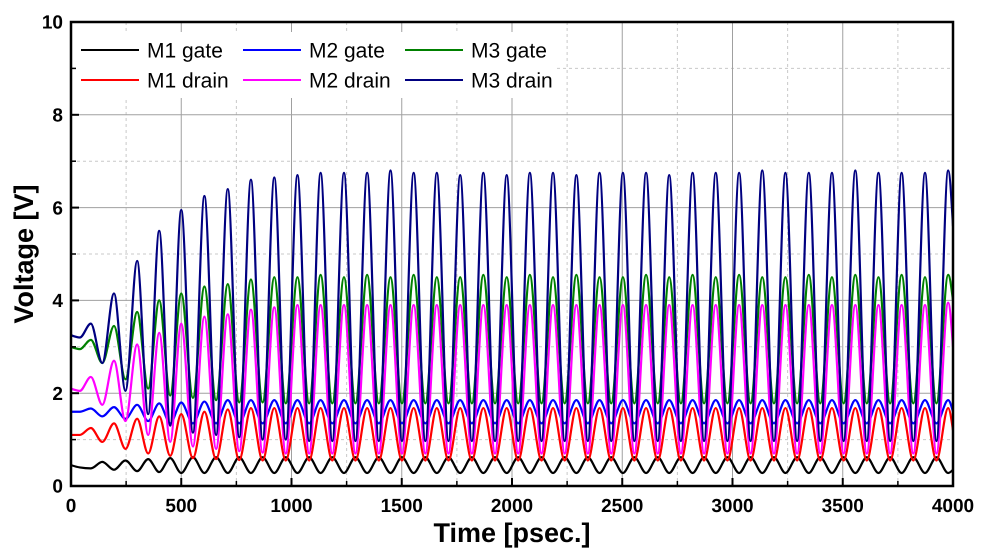 The width and height of the screenshot is (987, 557). Describe the element at coordinates (512, 533) in the screenshot. I see `x-axis-title: Time [psec.]` at that location.